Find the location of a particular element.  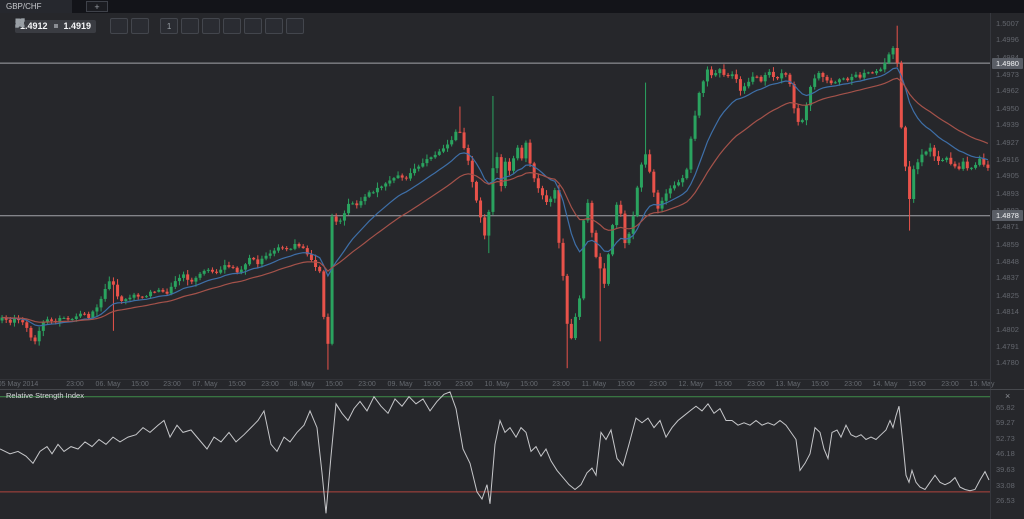

price-tick: 1.4837 is located at coordinates (1007, 277).